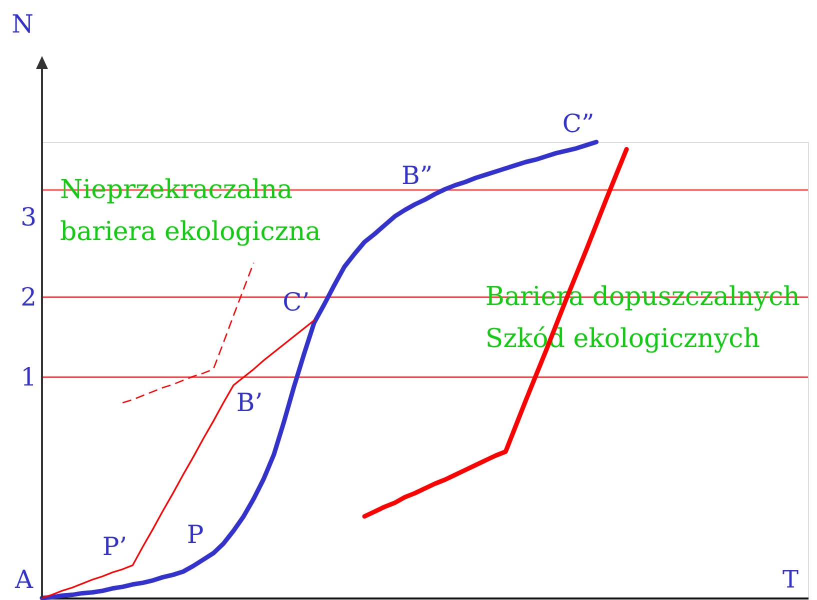 The height and width of the screenshot is (600, 817). I want to click on data-label: B’, so click(249, 403).